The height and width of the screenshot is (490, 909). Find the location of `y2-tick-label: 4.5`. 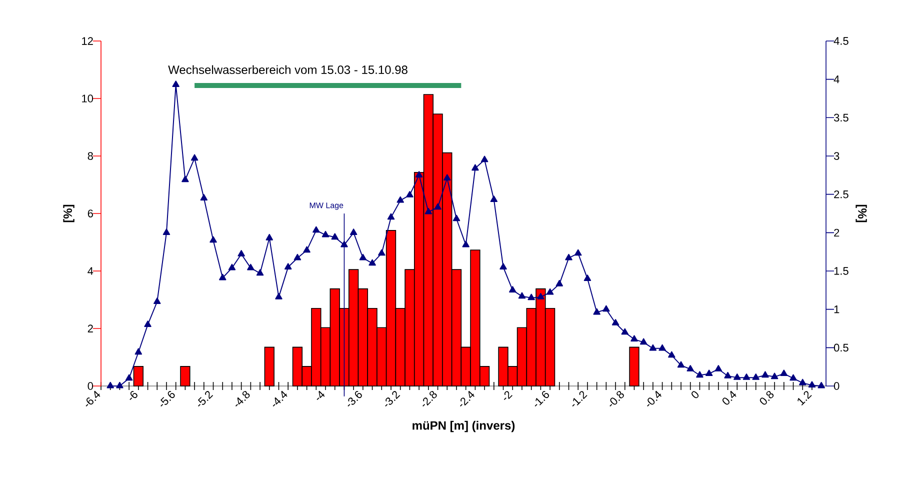

y2-tick-label: 4.5 is located at coordinates (841, 41).